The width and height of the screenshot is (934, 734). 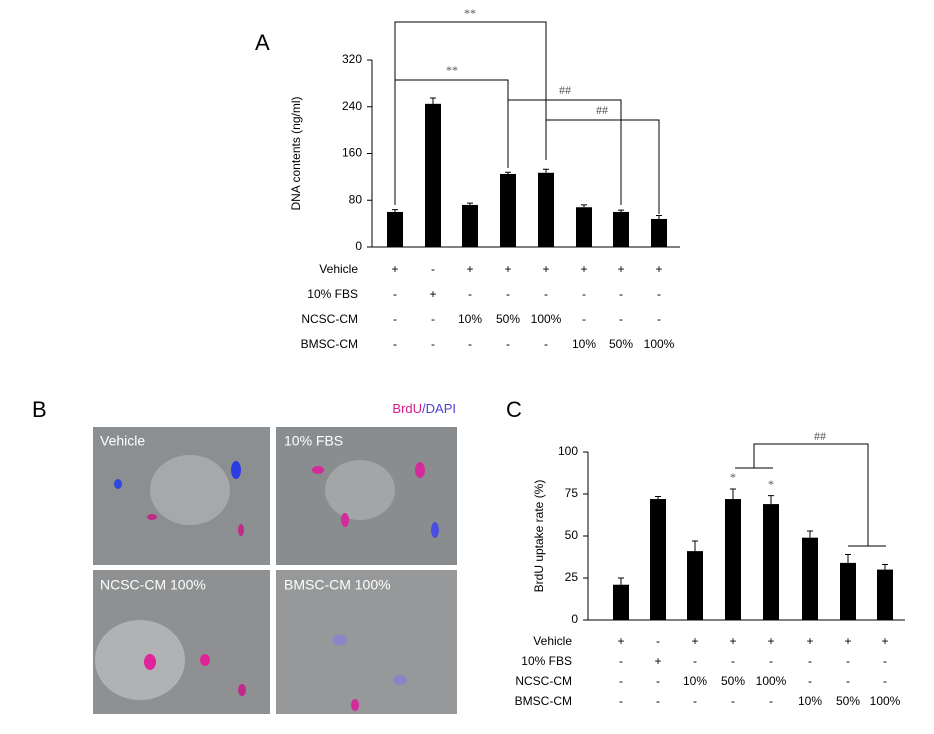 I want to click on panel-letter: B, so click(x=39, y=409).